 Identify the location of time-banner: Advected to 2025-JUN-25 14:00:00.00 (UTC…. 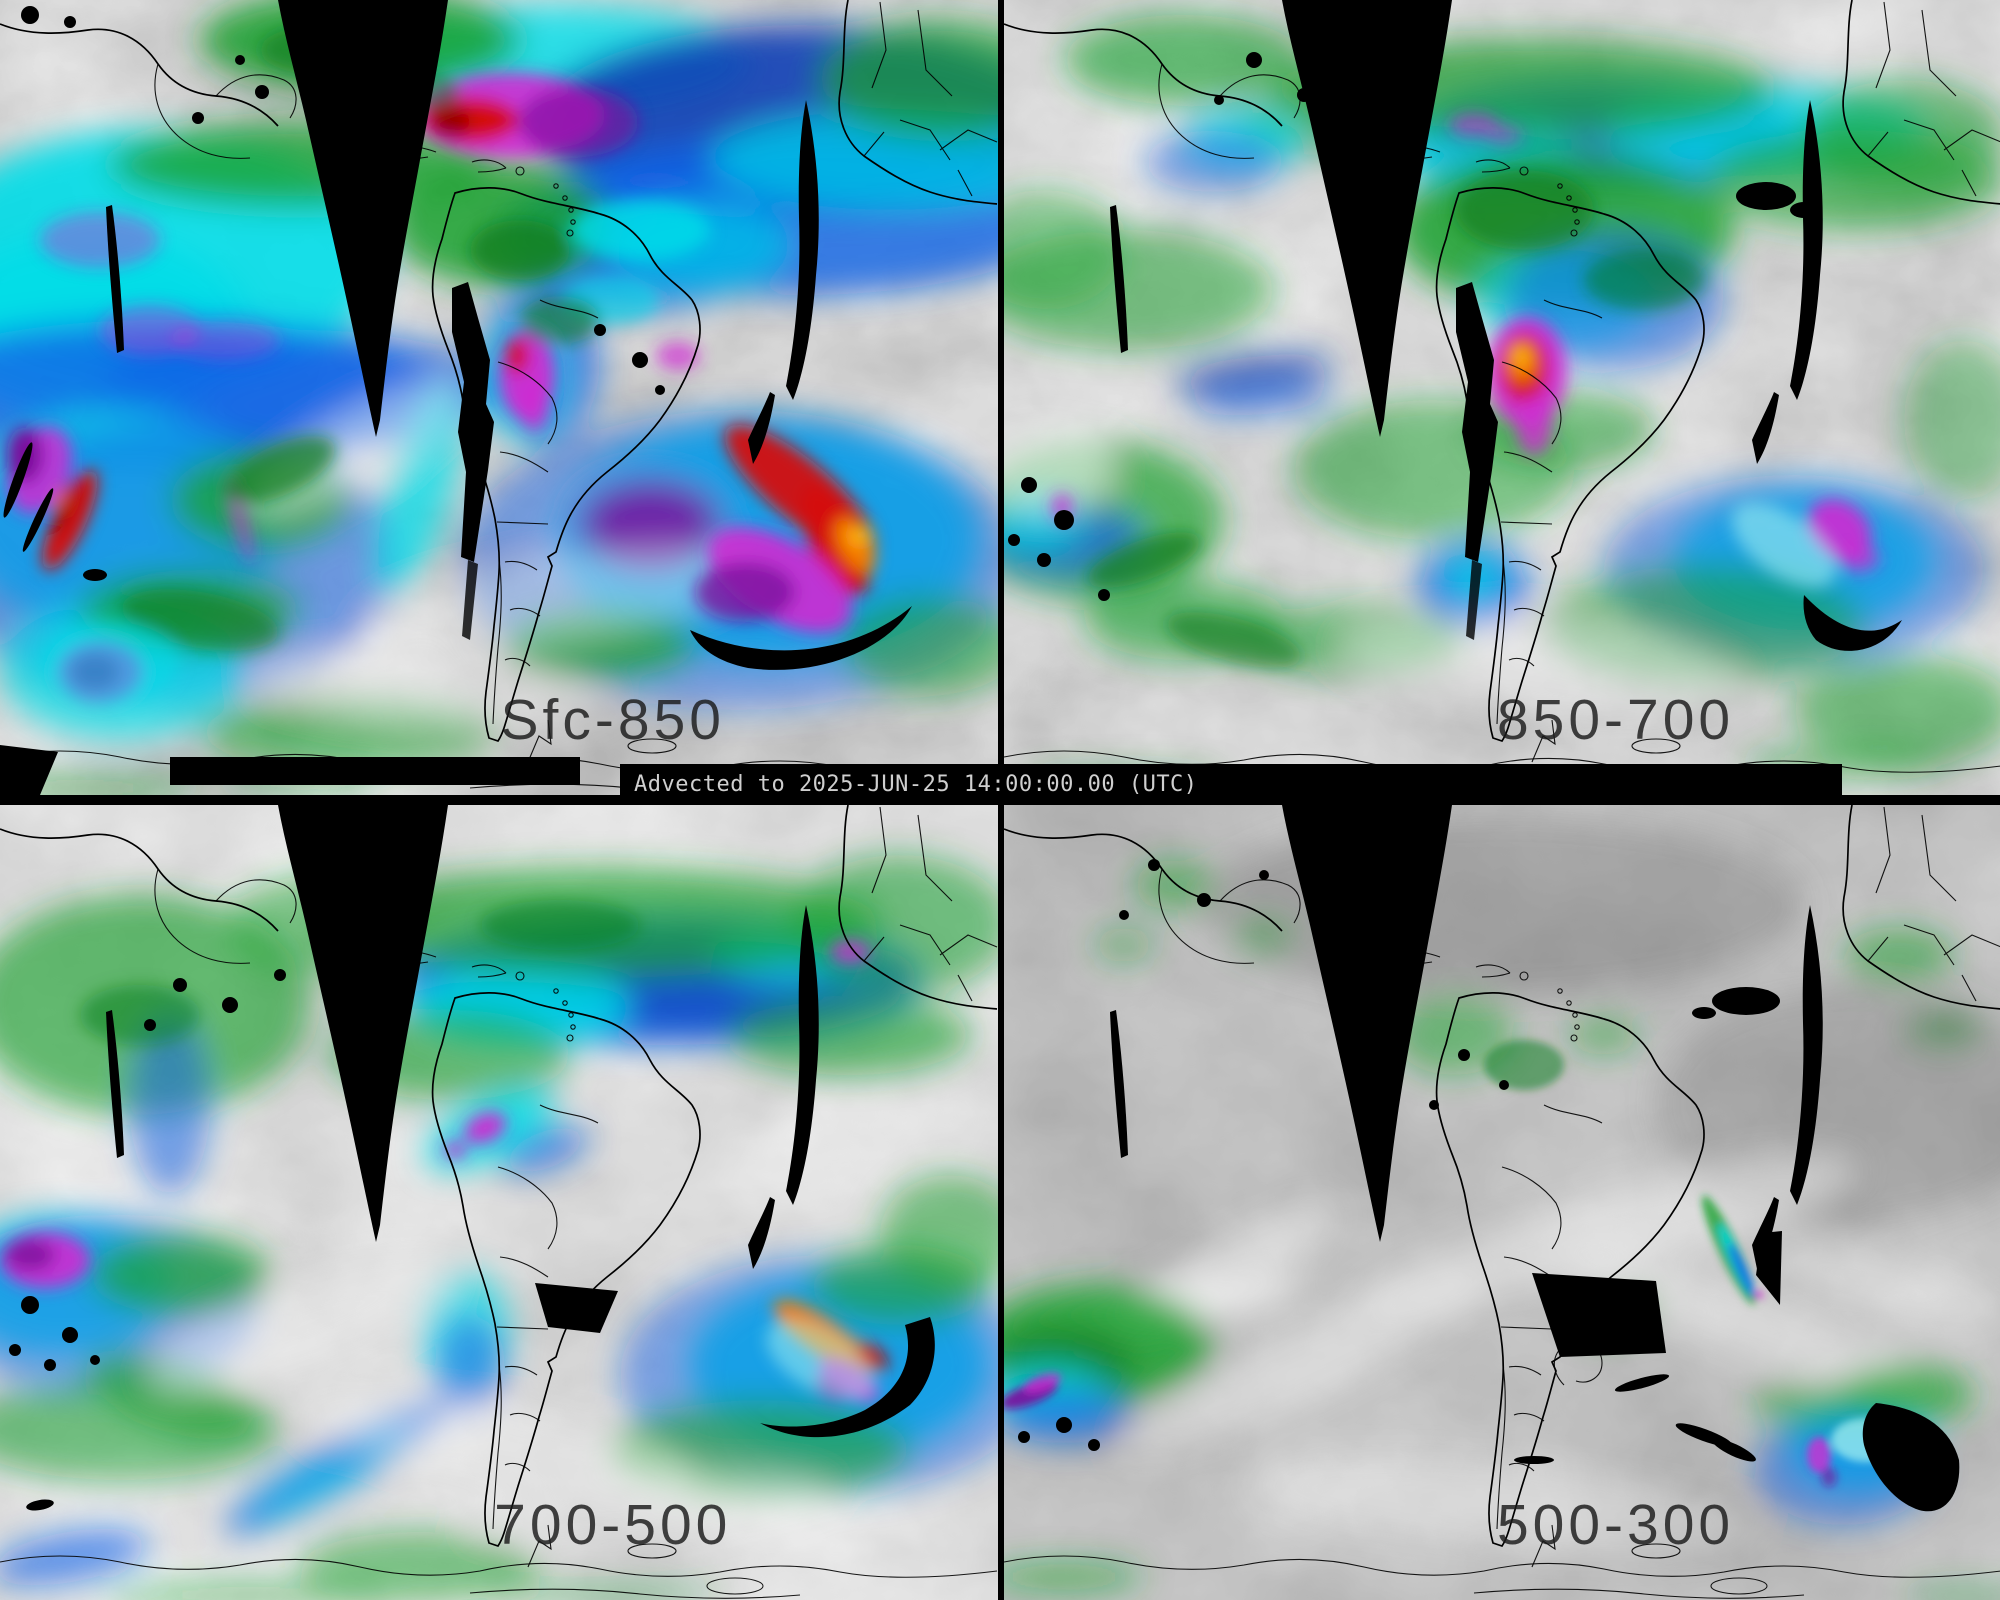
(1231, 784).